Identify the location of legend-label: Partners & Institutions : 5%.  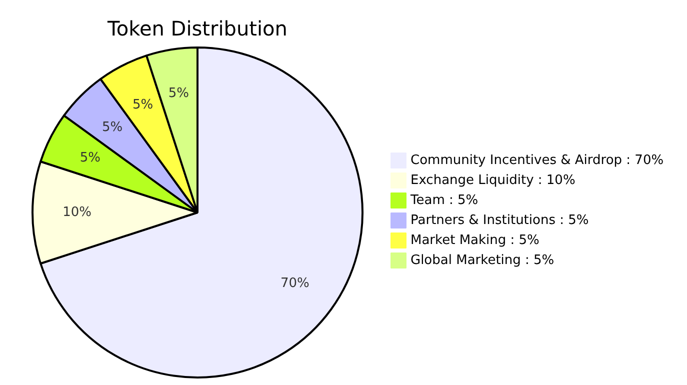
(499, 220).